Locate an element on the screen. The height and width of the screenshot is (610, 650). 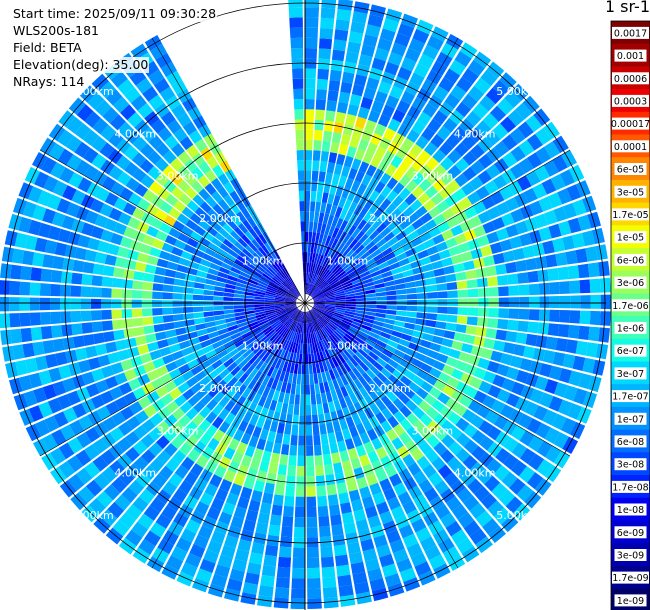
range-ring-label: 5.00km is located at coordinates (517, 91).